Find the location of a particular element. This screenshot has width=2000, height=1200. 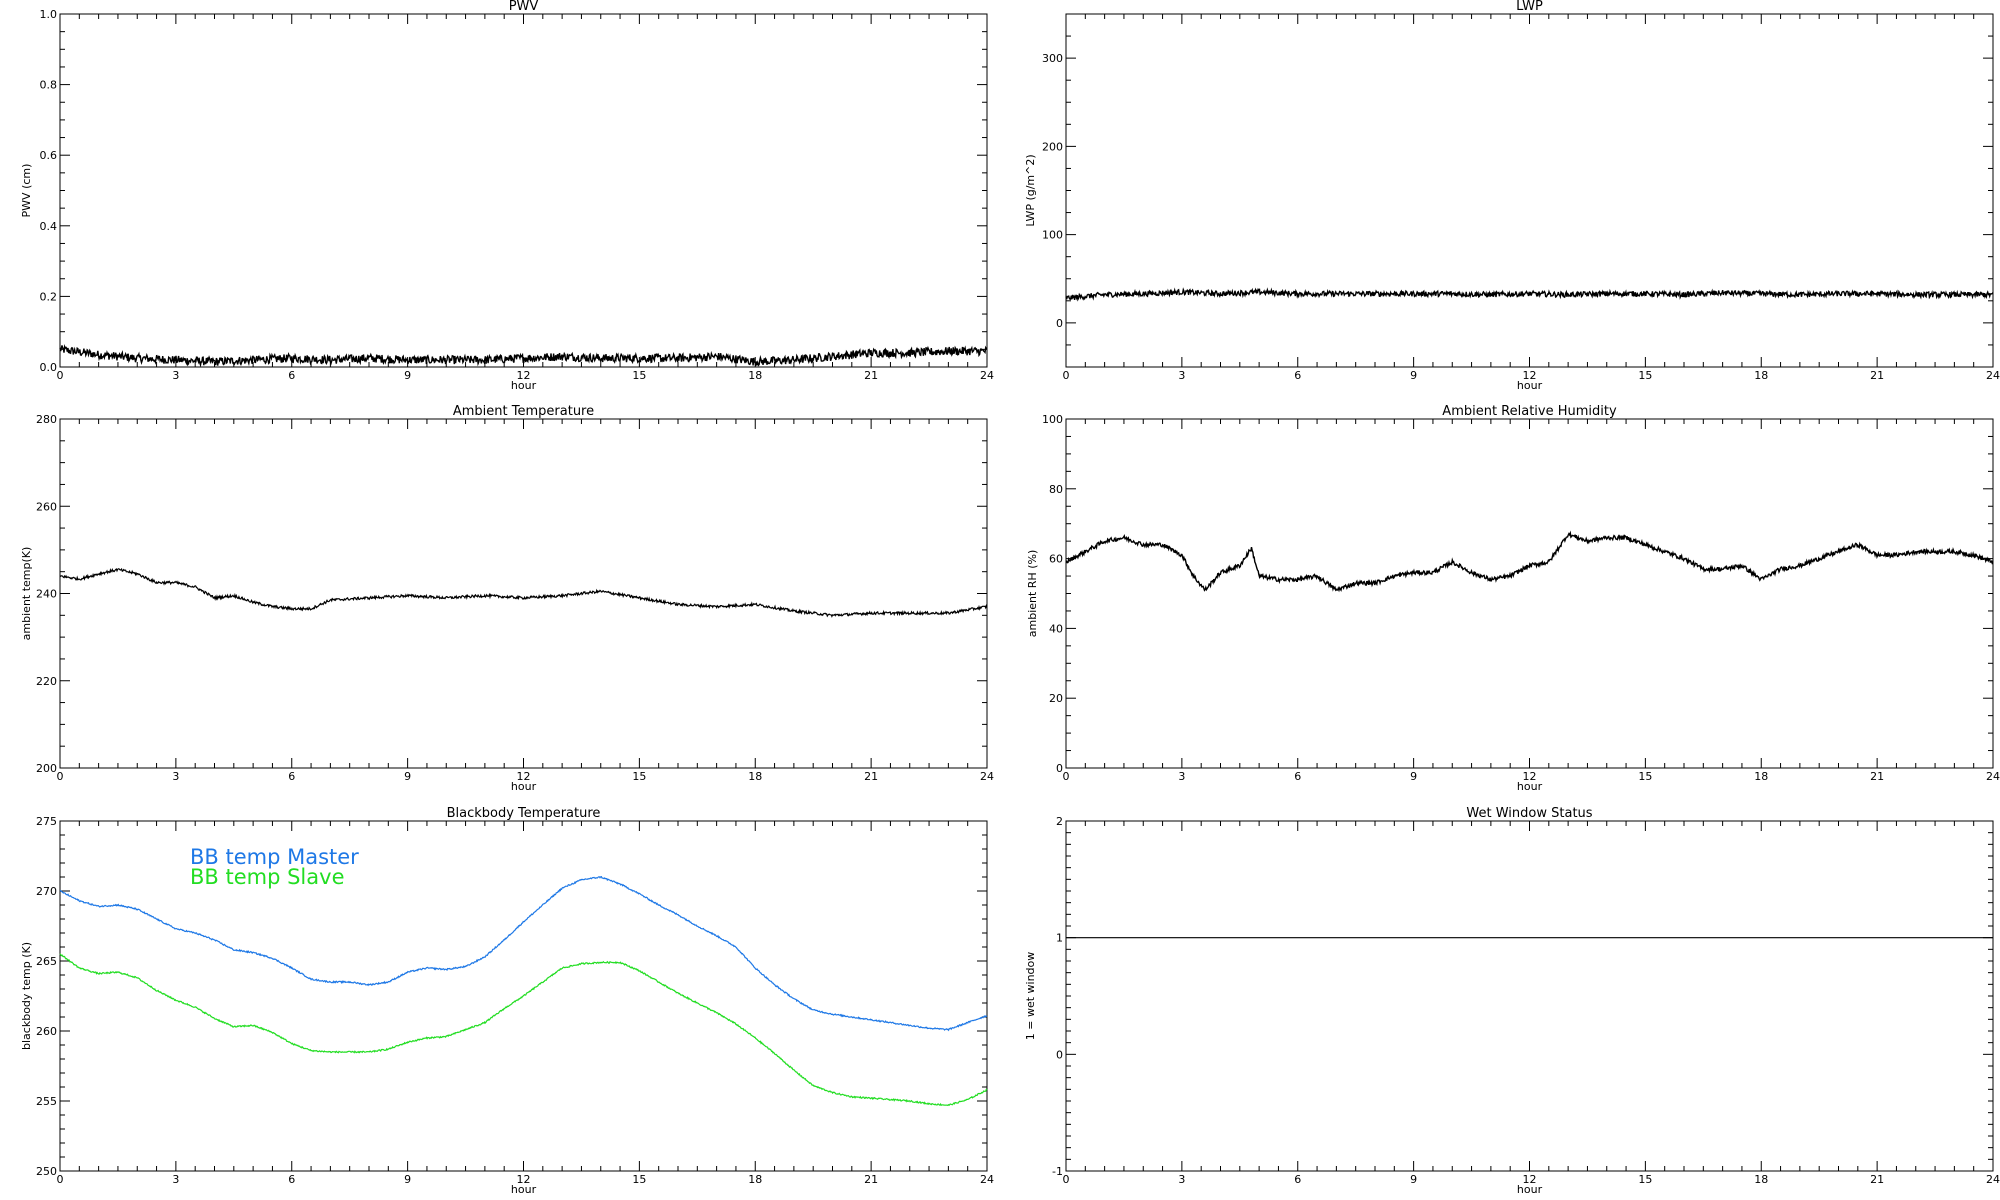

wet_window-xtick-label: 12 is located at coordinates (1530, 1179).